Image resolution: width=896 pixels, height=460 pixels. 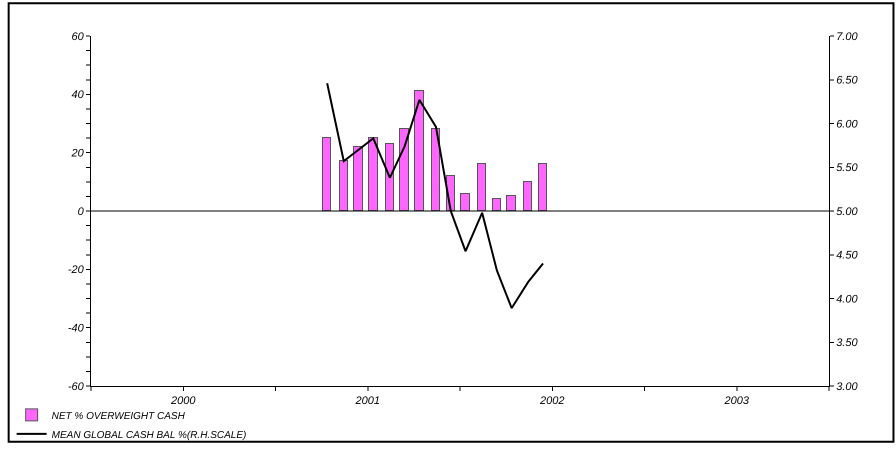 I want to click on y2-tick-label: 4.00, so click(x=847, y=299).